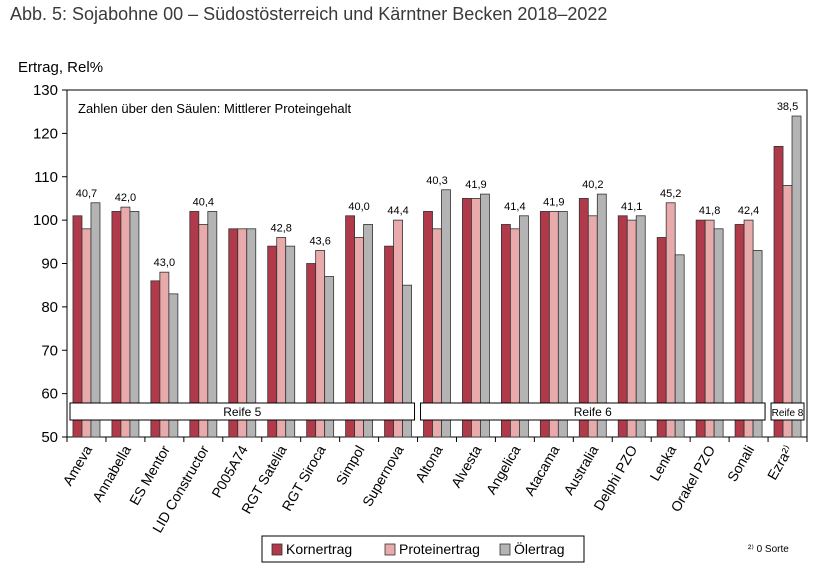  I want to click on legend-label: Kornertrag, so click(319, 549).